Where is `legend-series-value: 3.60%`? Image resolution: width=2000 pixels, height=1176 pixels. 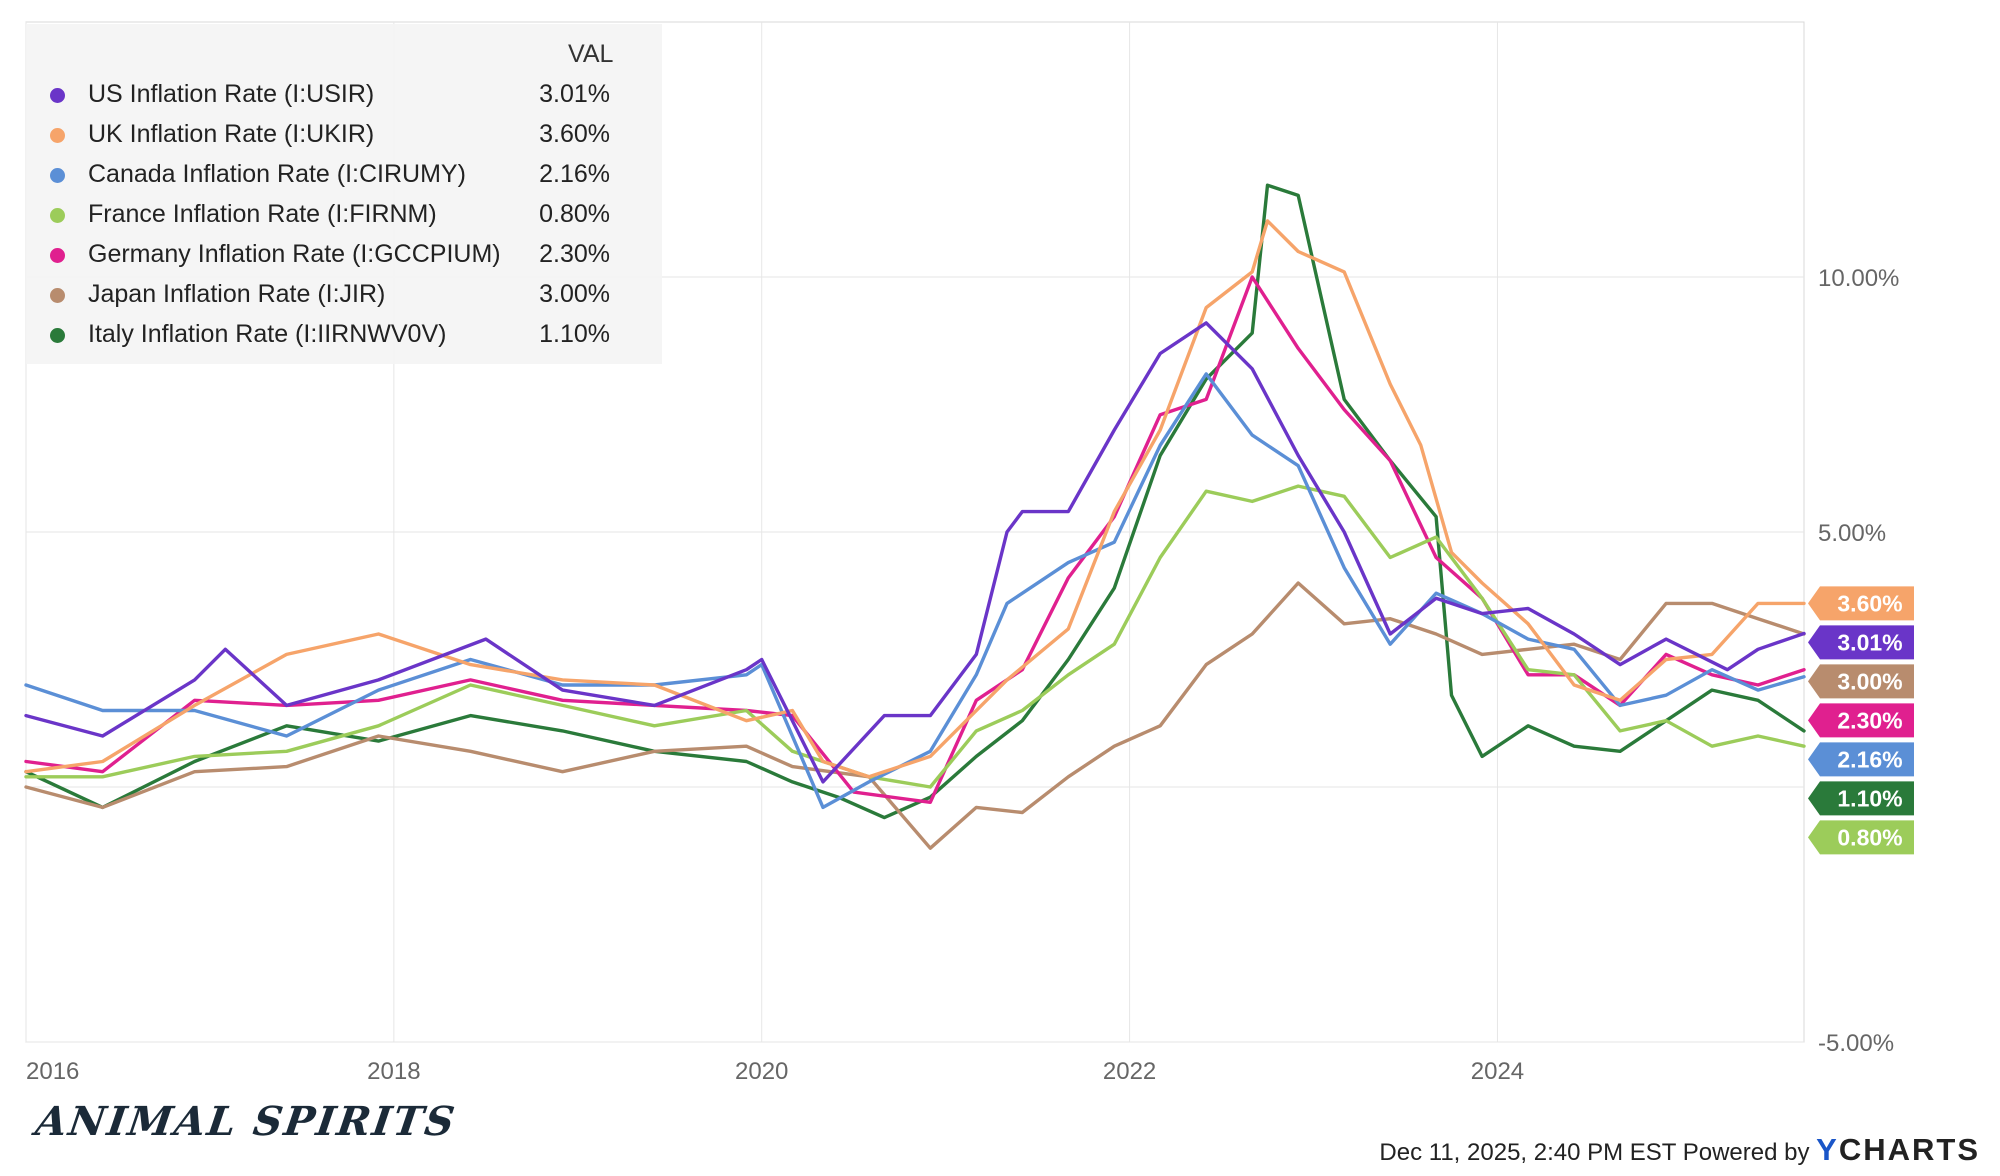 legend-series-value: 3.60% is located at coordinates (574, 134).